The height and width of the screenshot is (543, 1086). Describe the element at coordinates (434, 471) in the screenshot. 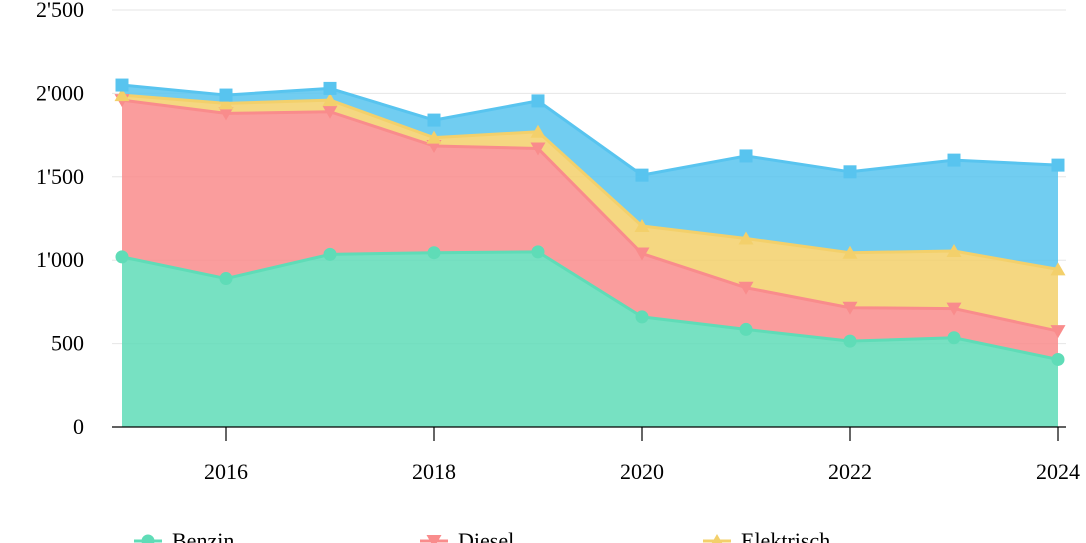

I see `x-tick-label: 2018` at that location.